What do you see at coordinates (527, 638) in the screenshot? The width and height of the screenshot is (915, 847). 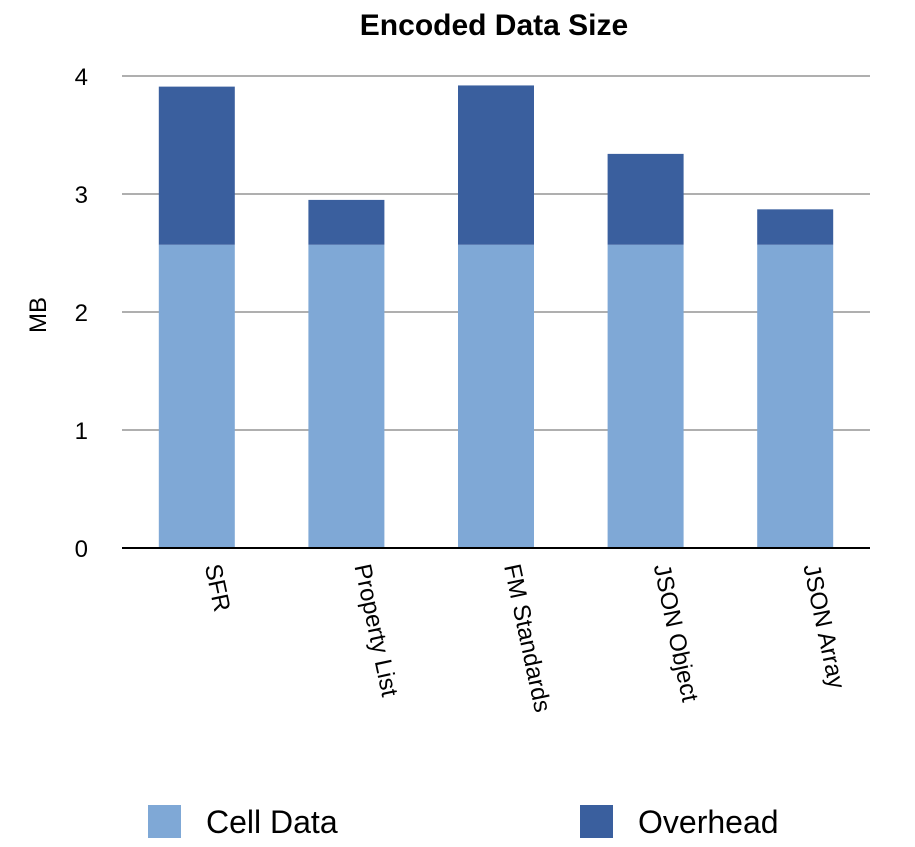 I see `x-tick-label: FM Standards` at bounding box center [527, 638].